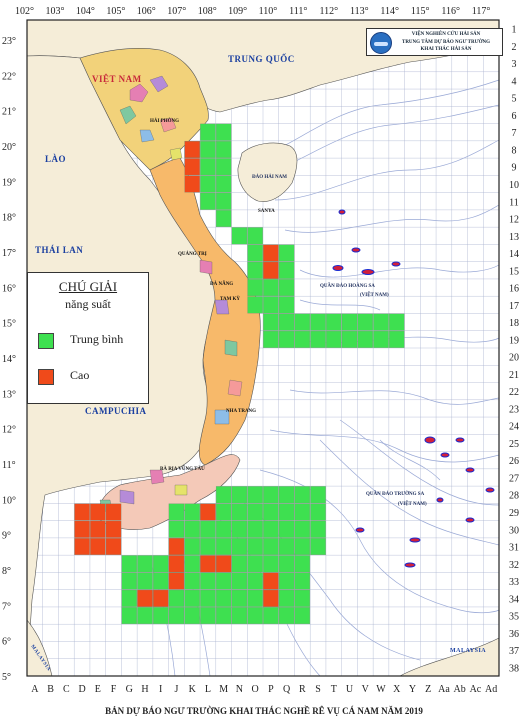 Image resolution: width=528 pixels, height=720 pixels. I want to click on row-label: 10, so click(514, 185).